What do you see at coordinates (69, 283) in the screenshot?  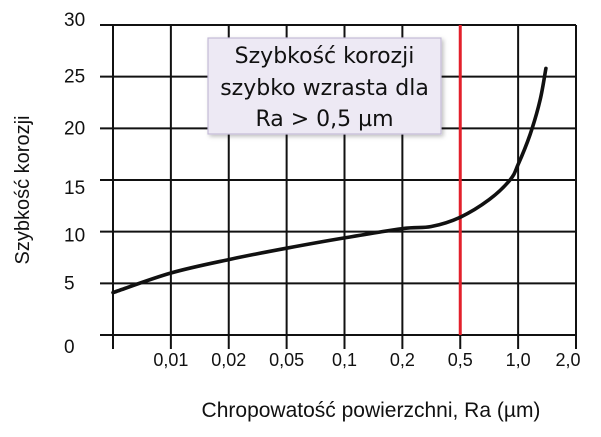 I see `y-tick-label: 5` at bounding box center [69, 283].